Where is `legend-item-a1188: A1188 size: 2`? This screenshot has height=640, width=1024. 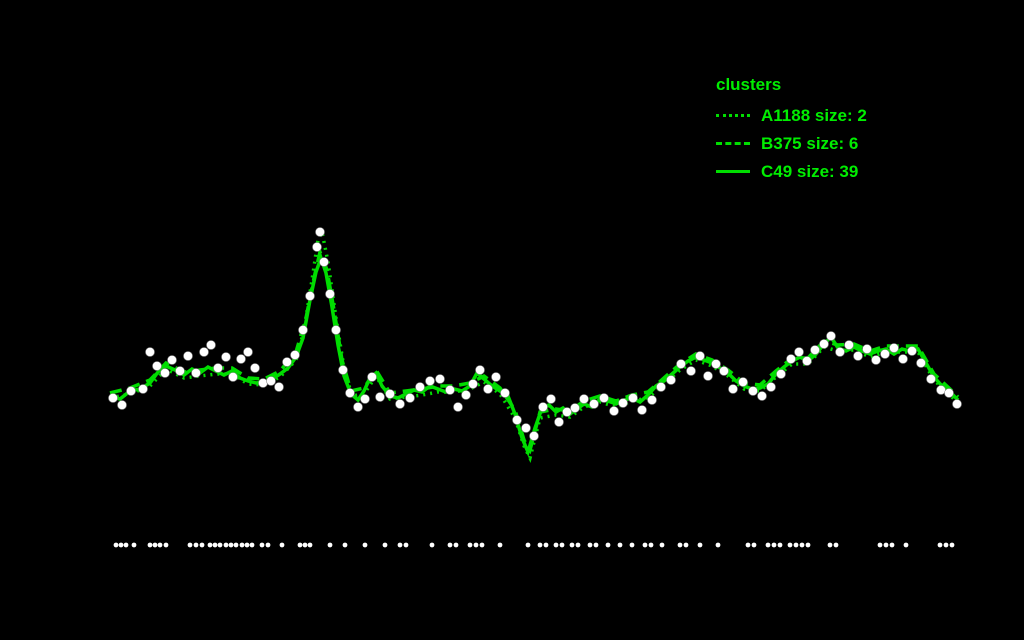 legend-item-a1188: A1188 size: 2 is located at coordinates (791, 115).